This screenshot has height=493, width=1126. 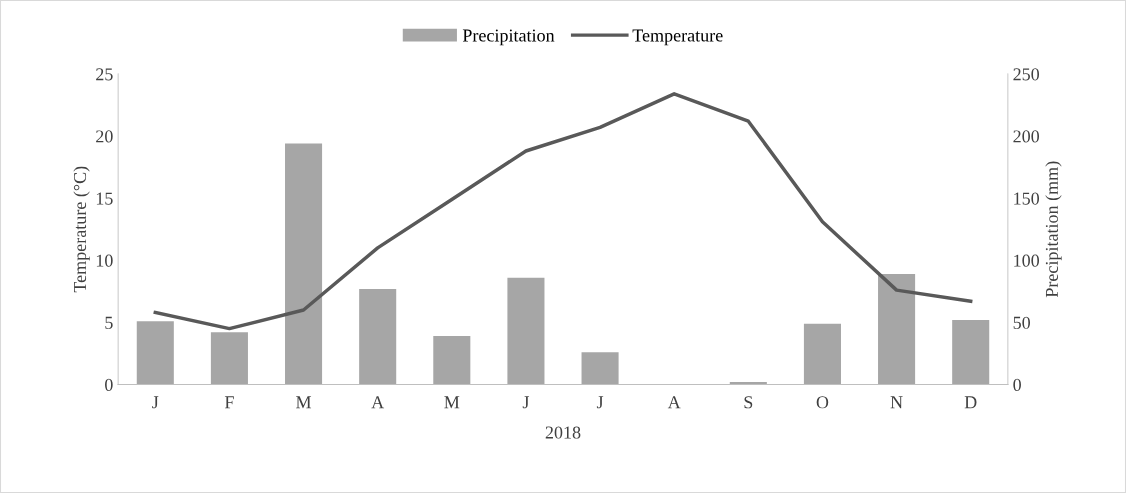 What do you see at coordinates (563, 432) in the screenshot?
I see `x-axis-title: 2018` at bounding box center [563, 432].